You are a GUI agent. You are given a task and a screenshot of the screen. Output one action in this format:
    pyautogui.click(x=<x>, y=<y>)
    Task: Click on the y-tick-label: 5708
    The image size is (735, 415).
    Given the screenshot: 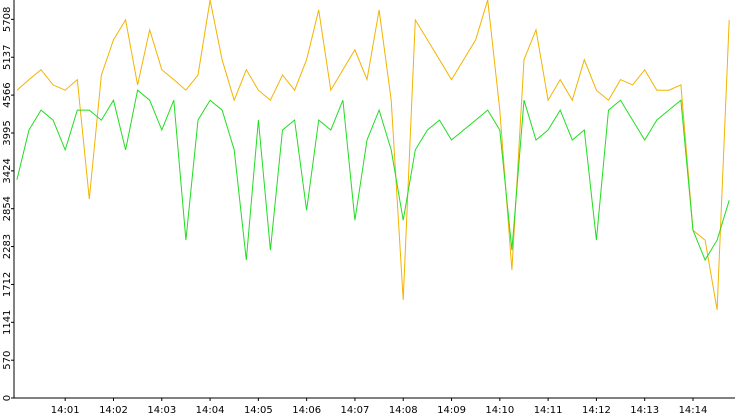 What is the action you would take?
    pyautogui.click(x=7, y=19)
    